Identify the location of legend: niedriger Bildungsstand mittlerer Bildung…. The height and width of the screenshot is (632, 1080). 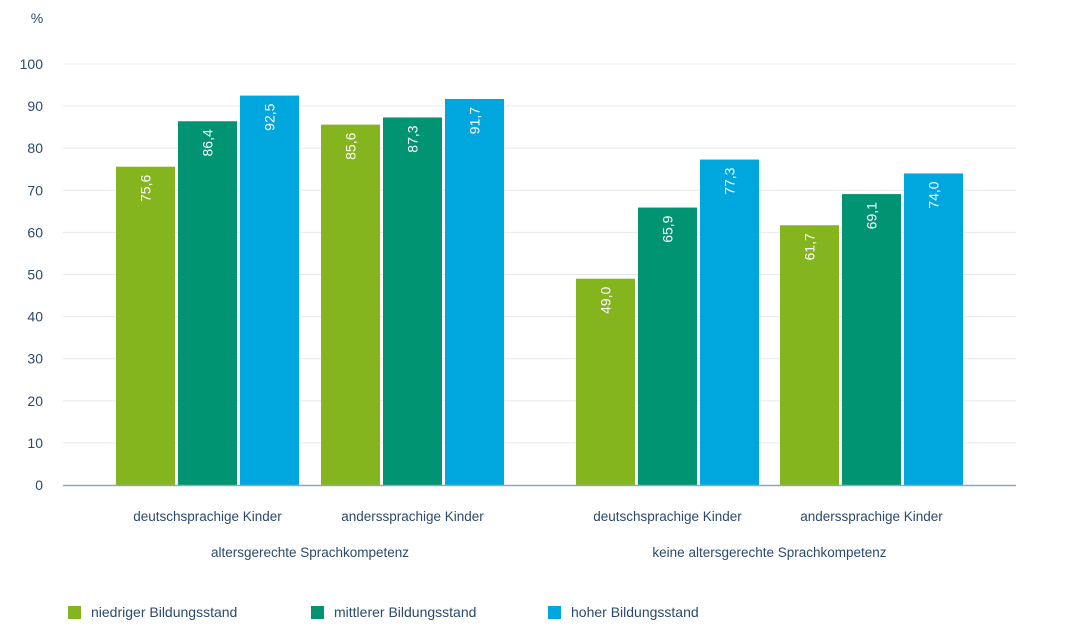
(540, 614).